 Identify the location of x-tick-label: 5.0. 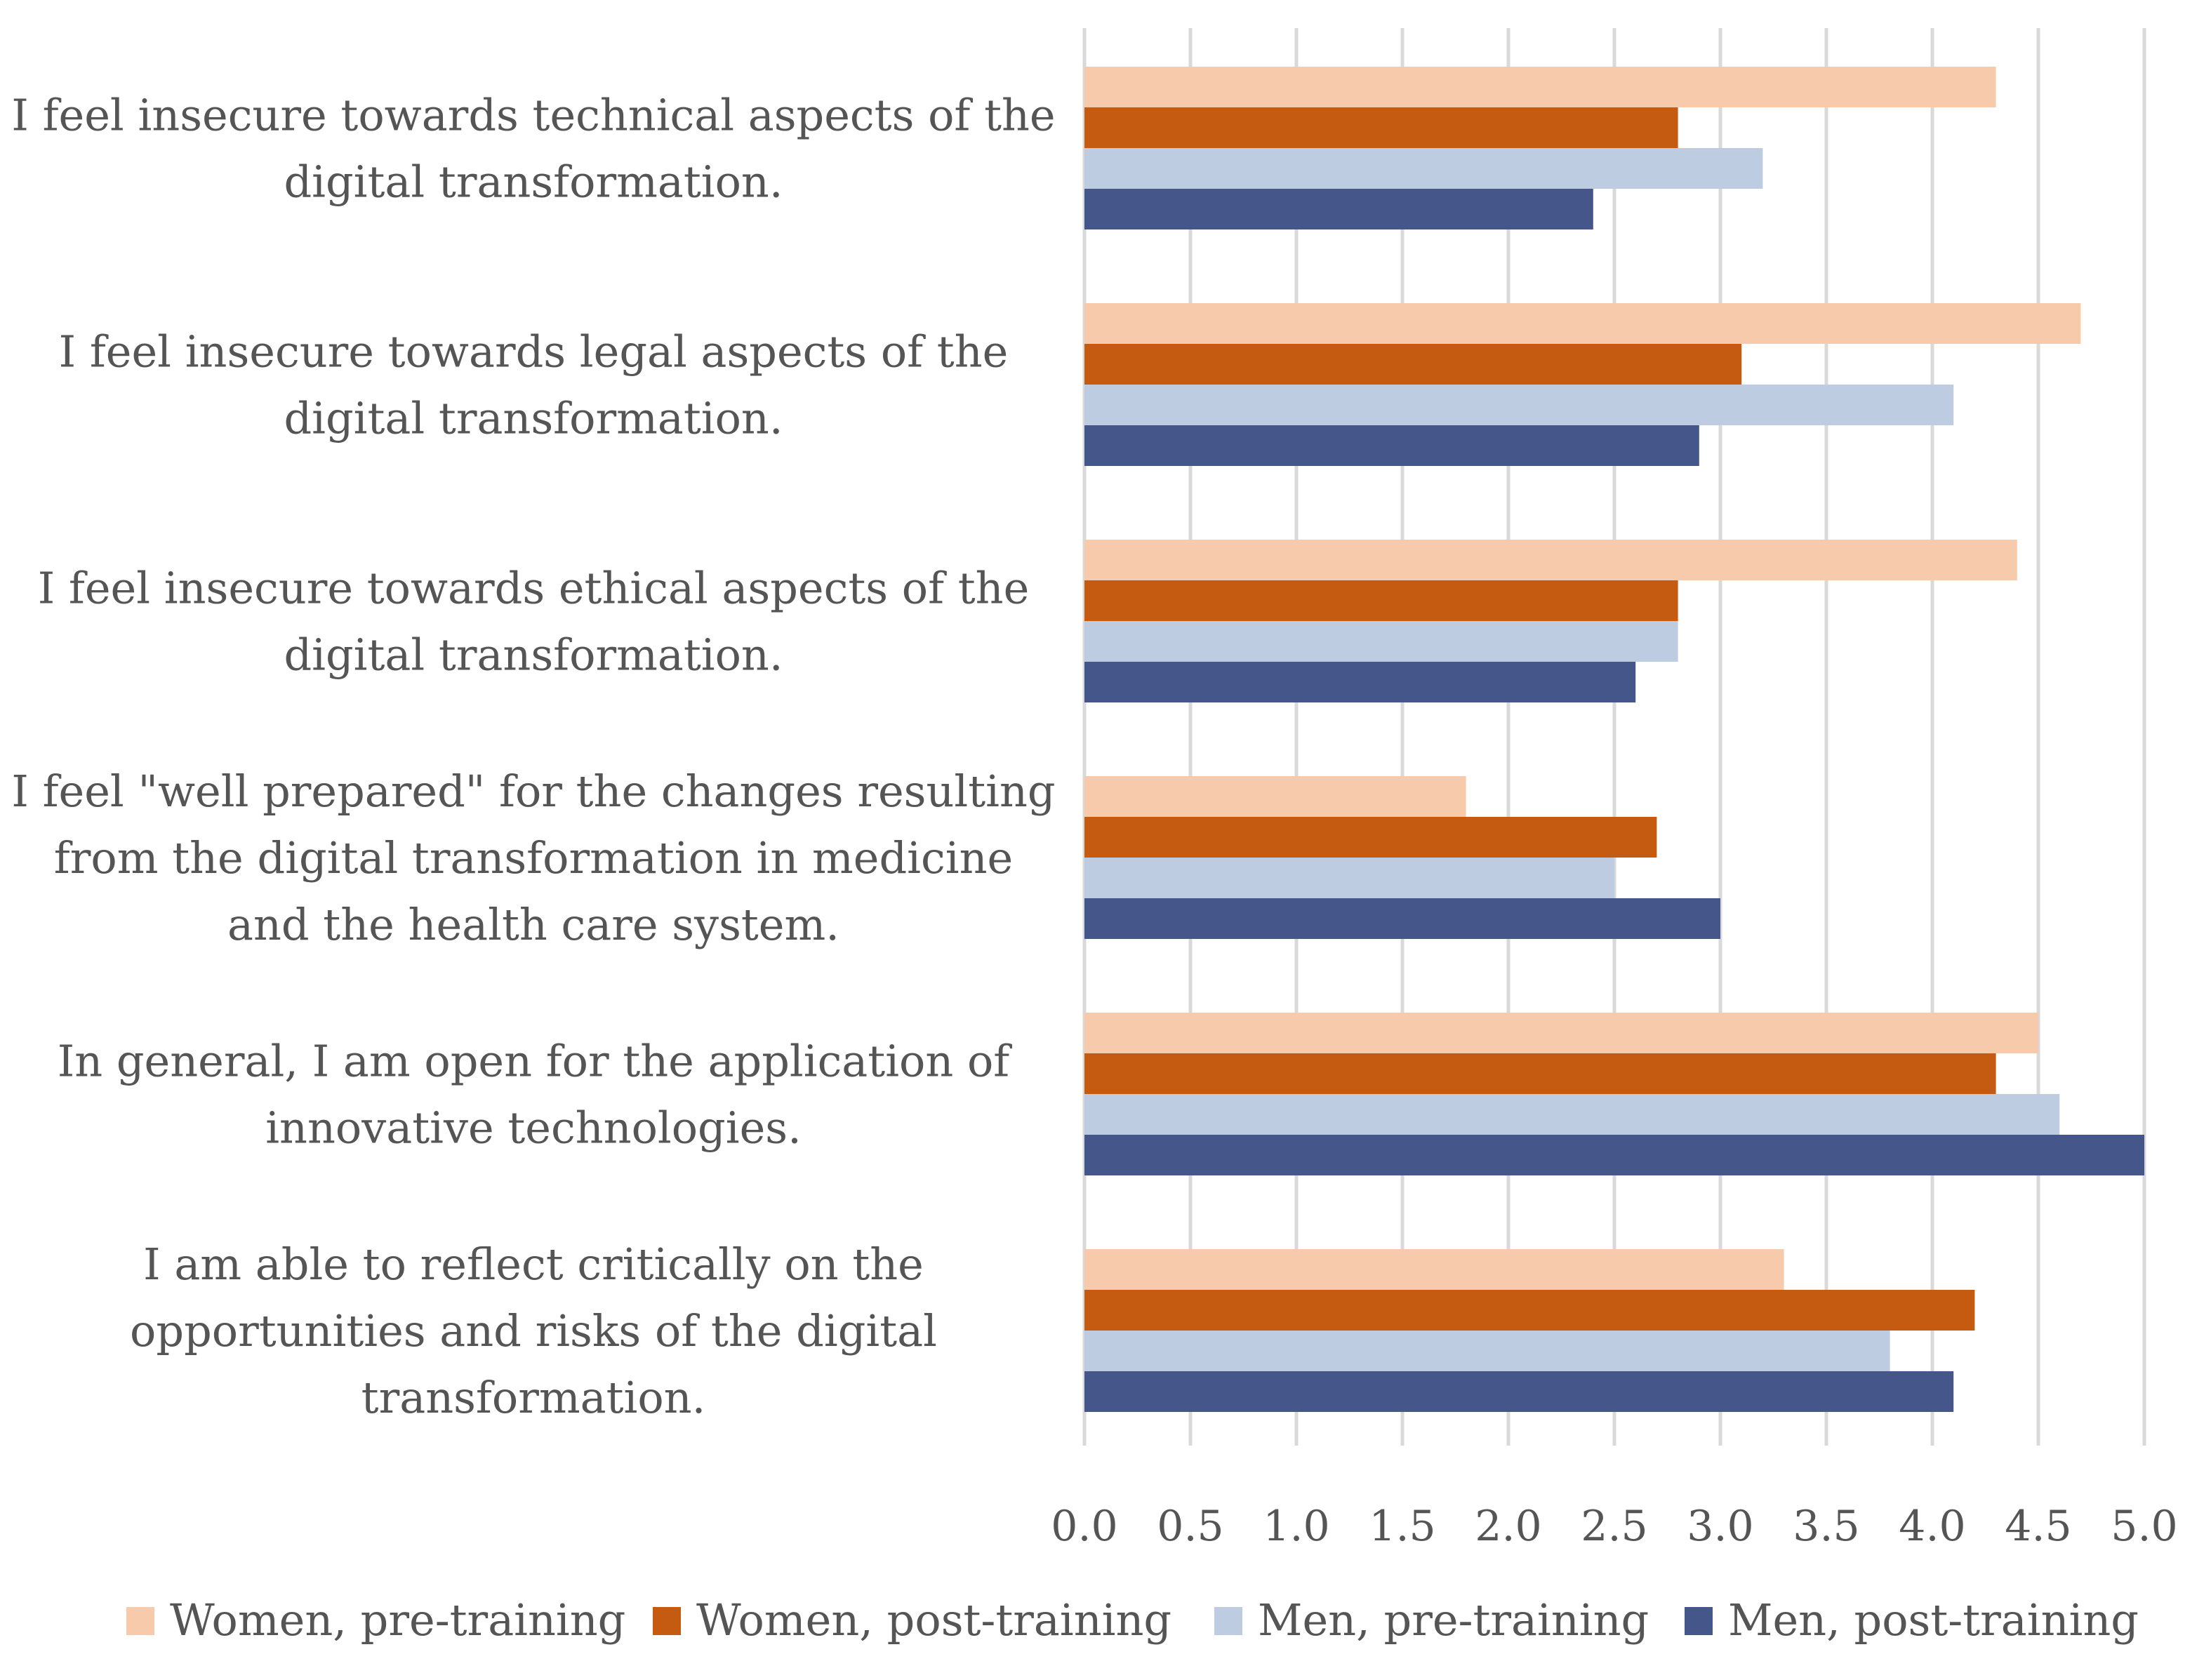
(2144, 1526).